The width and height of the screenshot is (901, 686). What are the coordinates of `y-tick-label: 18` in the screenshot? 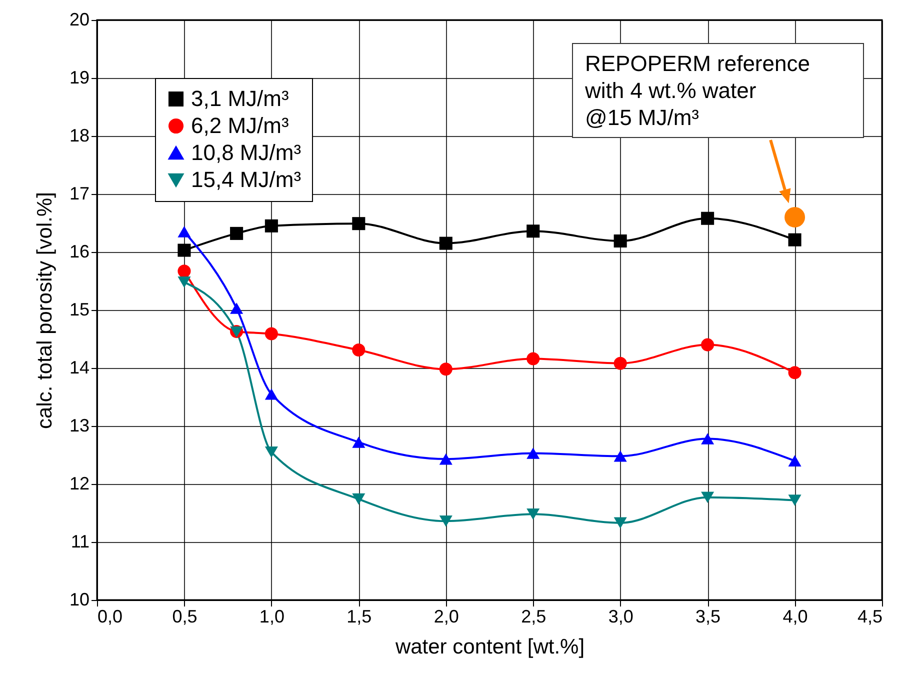 It's located at (79, 136).